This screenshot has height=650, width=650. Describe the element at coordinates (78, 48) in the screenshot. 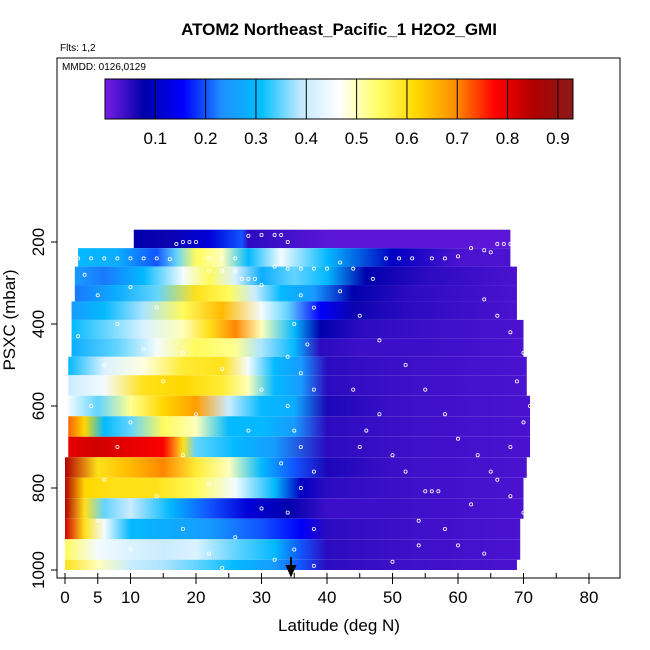

I see `flights-note: Flts: 1,2` at that location.